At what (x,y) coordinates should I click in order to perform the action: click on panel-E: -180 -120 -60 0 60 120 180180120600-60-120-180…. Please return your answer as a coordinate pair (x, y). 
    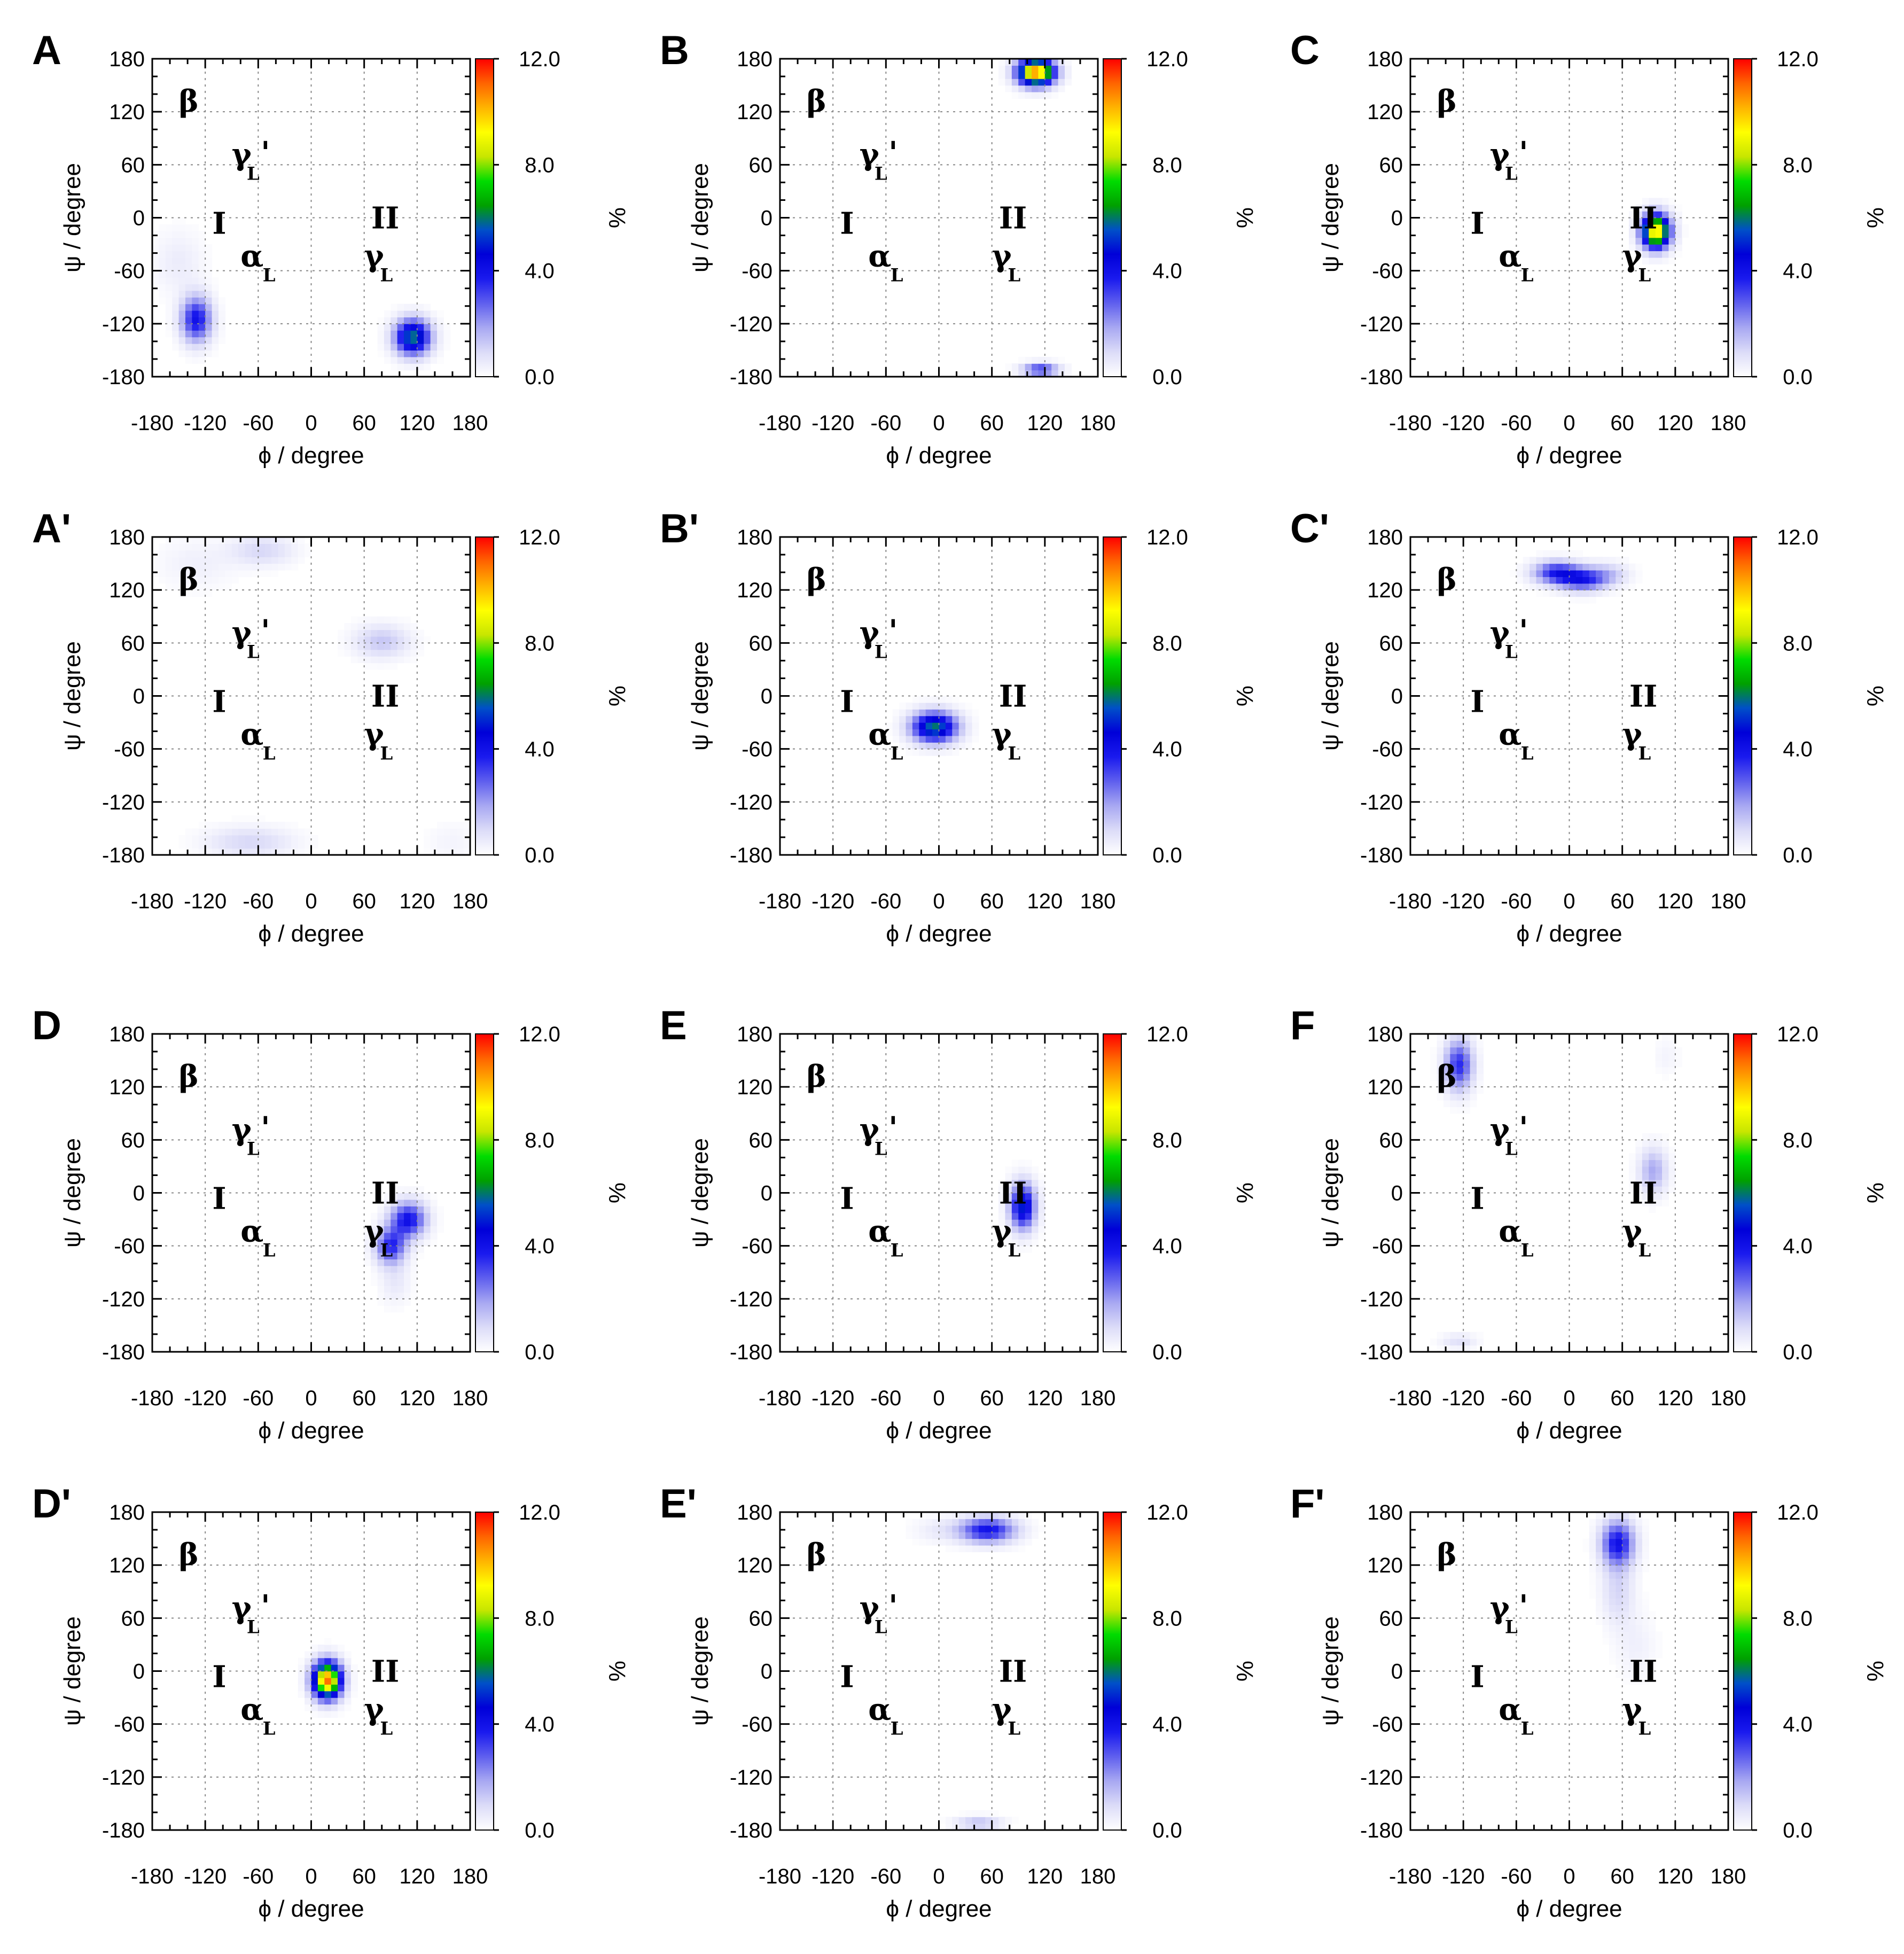
    Looking at the image, I should click on (959, 1223).